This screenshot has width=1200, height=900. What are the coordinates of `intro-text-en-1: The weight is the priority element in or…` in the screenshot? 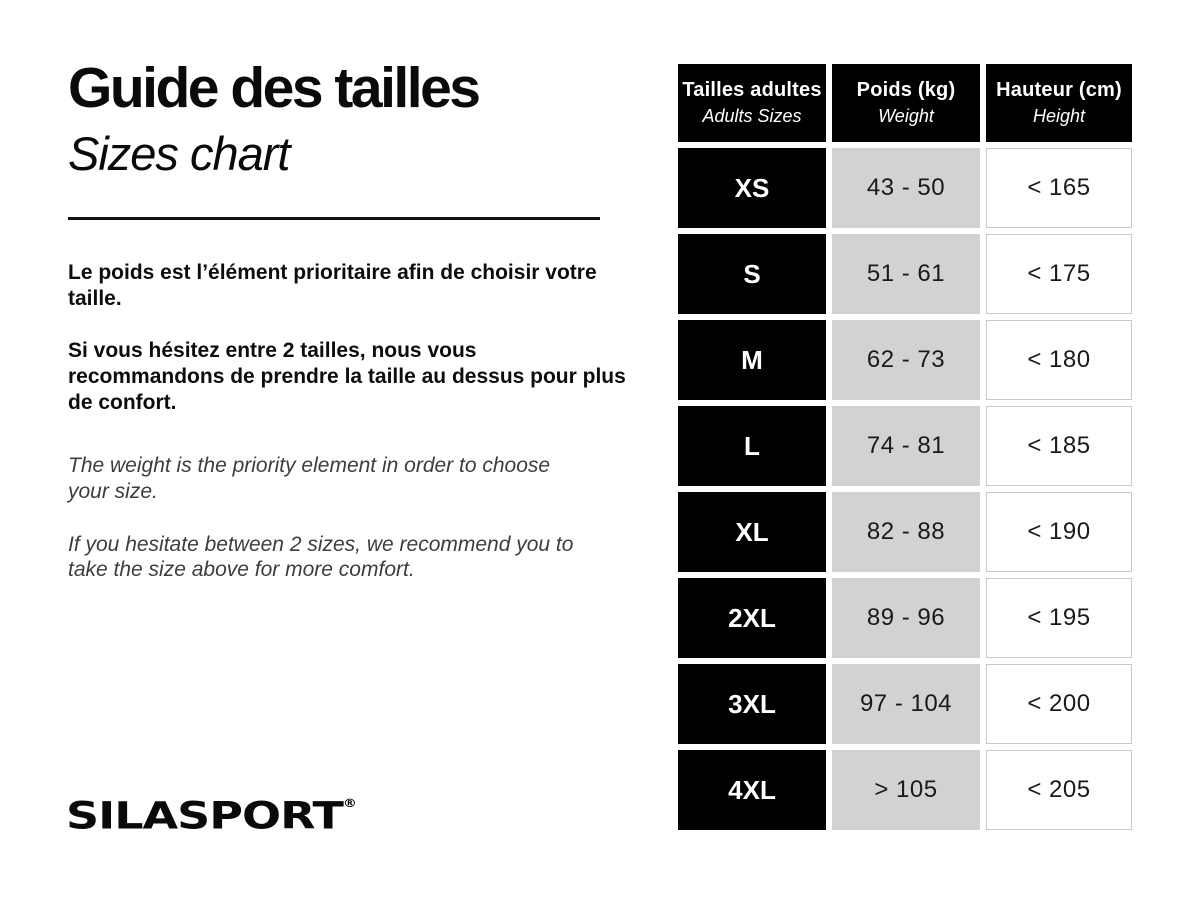 It's located at (309, 478).